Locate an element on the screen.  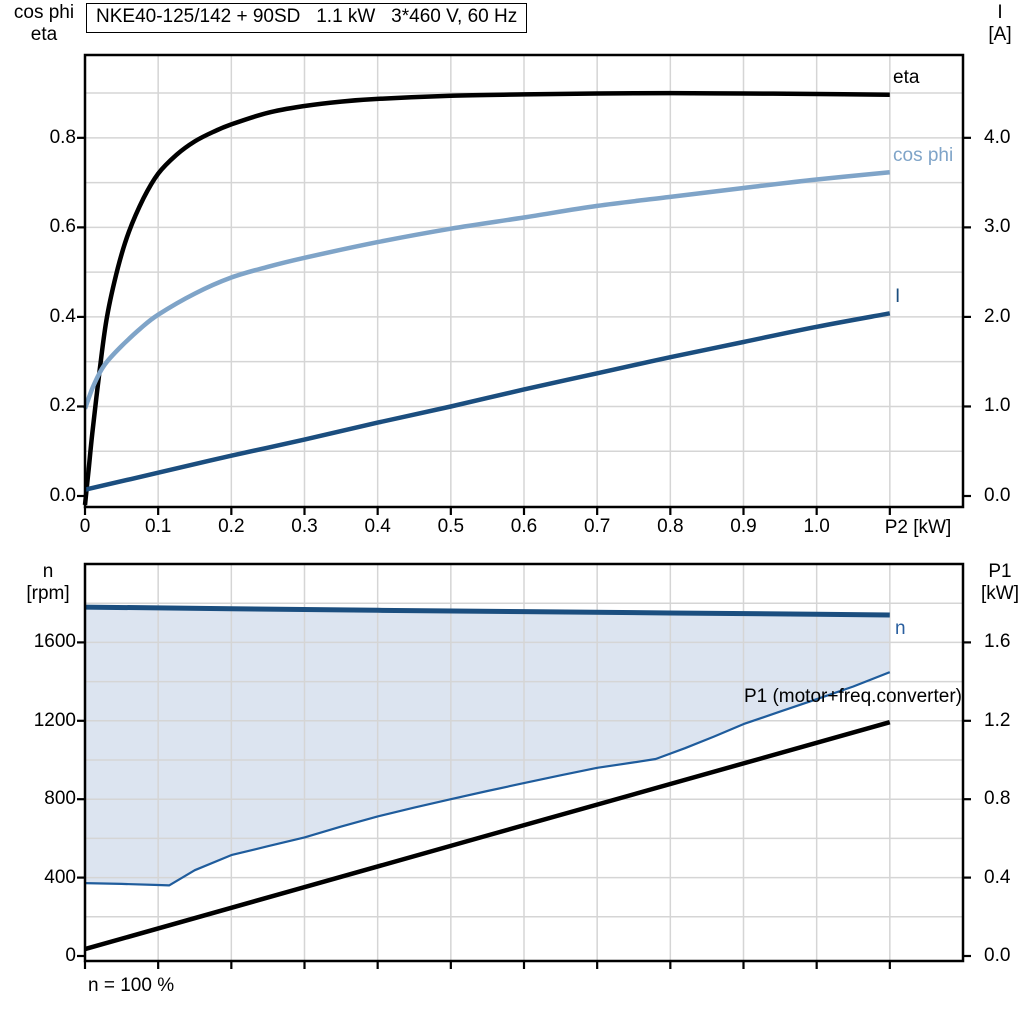
x-tick-label: 0.2 is located at coordinates (231, 526).